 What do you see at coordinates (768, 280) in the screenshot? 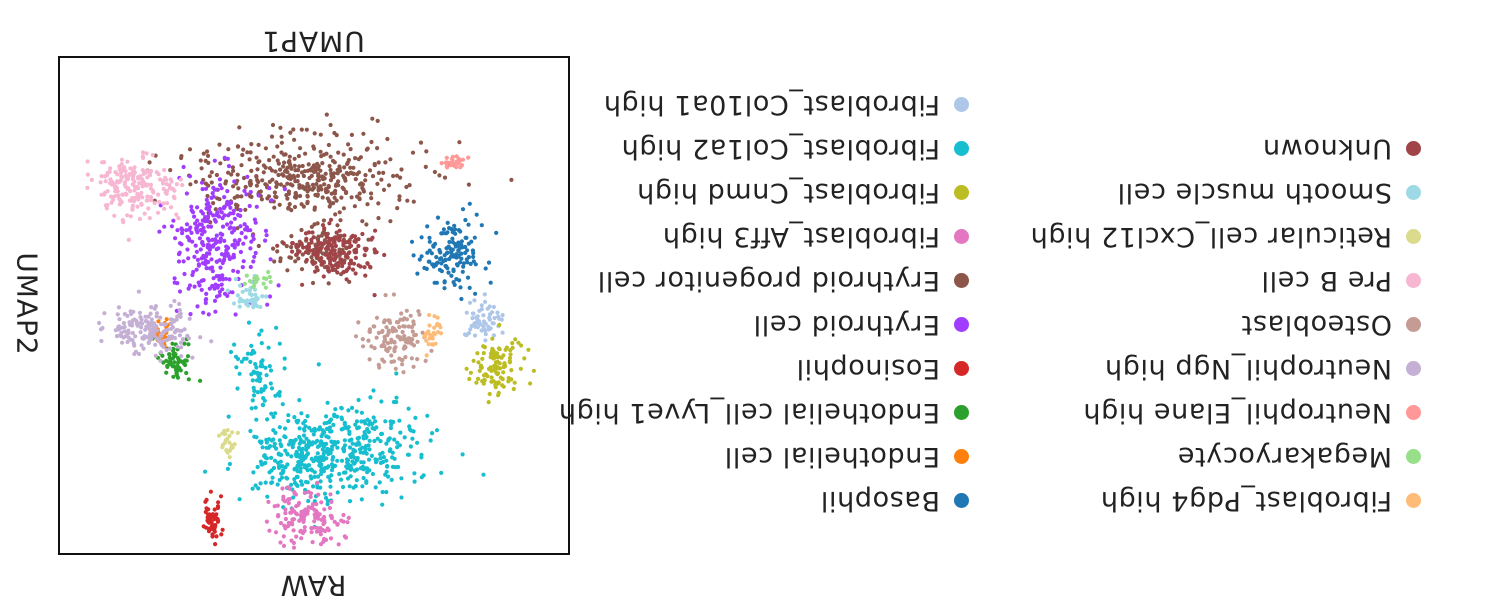
I see `legend-label: Erythroid progenitor cell` at bounding box center [768, 280].